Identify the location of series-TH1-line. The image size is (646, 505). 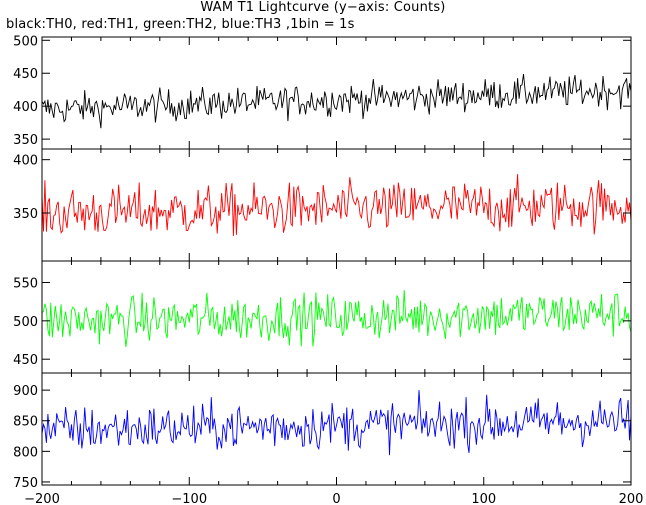
(336, 205).